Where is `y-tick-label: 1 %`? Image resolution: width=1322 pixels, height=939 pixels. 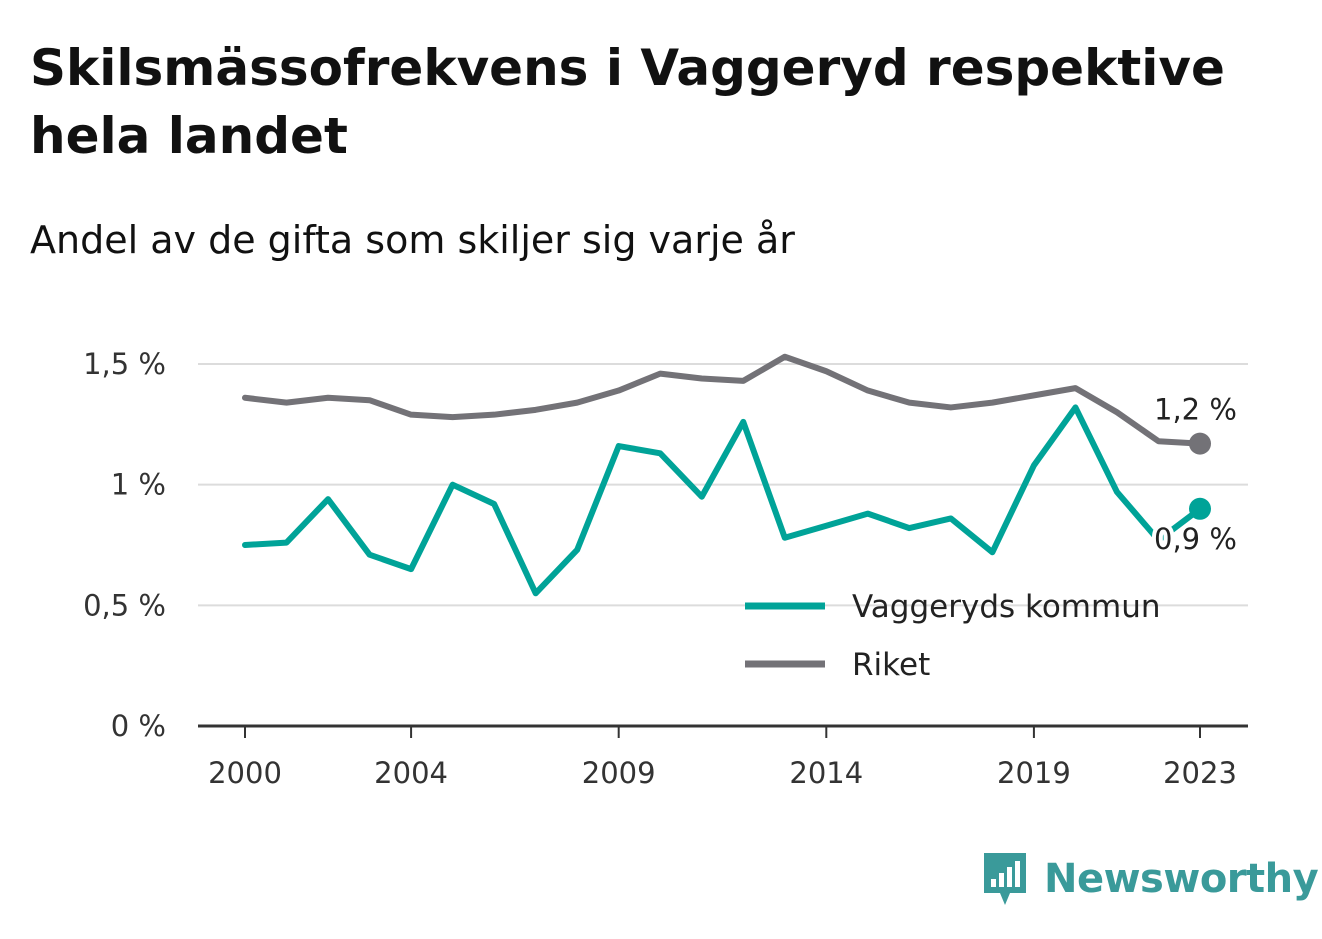
y-tick-label: 1 % is located at coordinates (138, 485).